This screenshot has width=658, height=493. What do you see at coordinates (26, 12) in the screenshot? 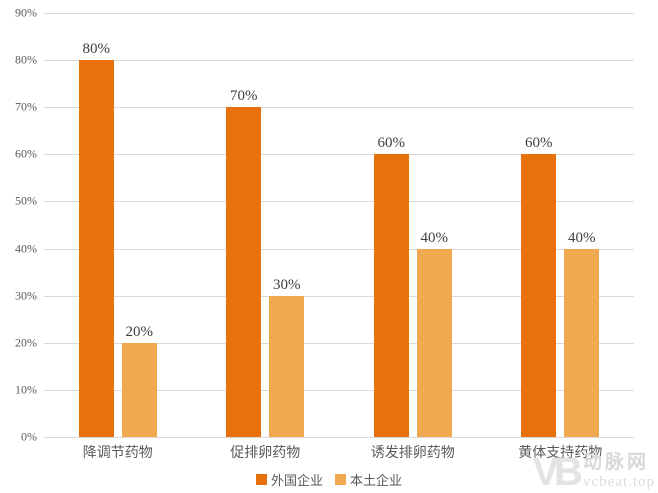
I see `y-axis-tick-label: 90%` at bounding box center [26, 12].